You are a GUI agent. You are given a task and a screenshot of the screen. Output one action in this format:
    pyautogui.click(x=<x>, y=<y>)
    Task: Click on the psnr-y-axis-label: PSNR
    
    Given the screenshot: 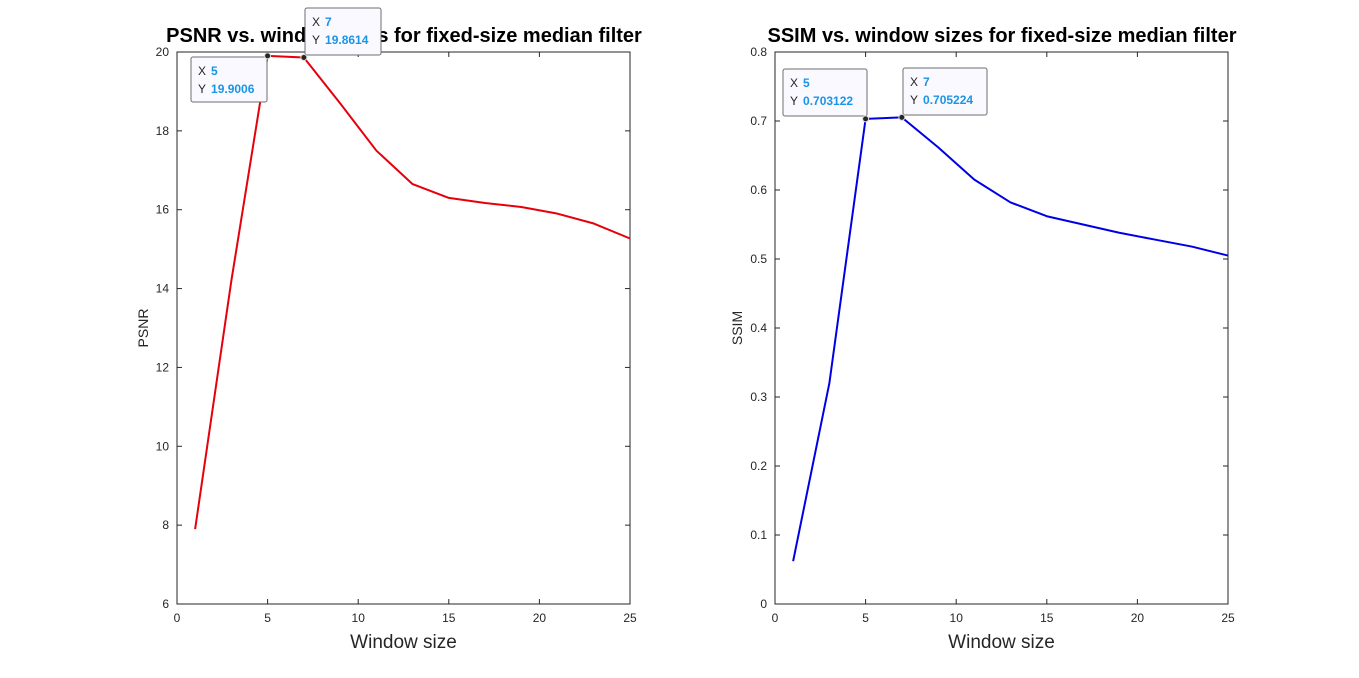 What is the action you would take?
    pyautogui.click(x=143, y=328)
    